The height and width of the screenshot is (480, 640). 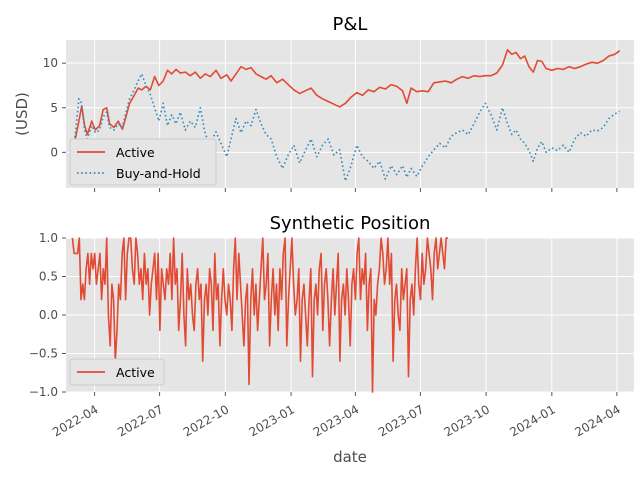 What do you see at coordinates (43, 392) in the screenshot?
I see `position-y-tick-label: −1.0` at bounding box center [43, 392].